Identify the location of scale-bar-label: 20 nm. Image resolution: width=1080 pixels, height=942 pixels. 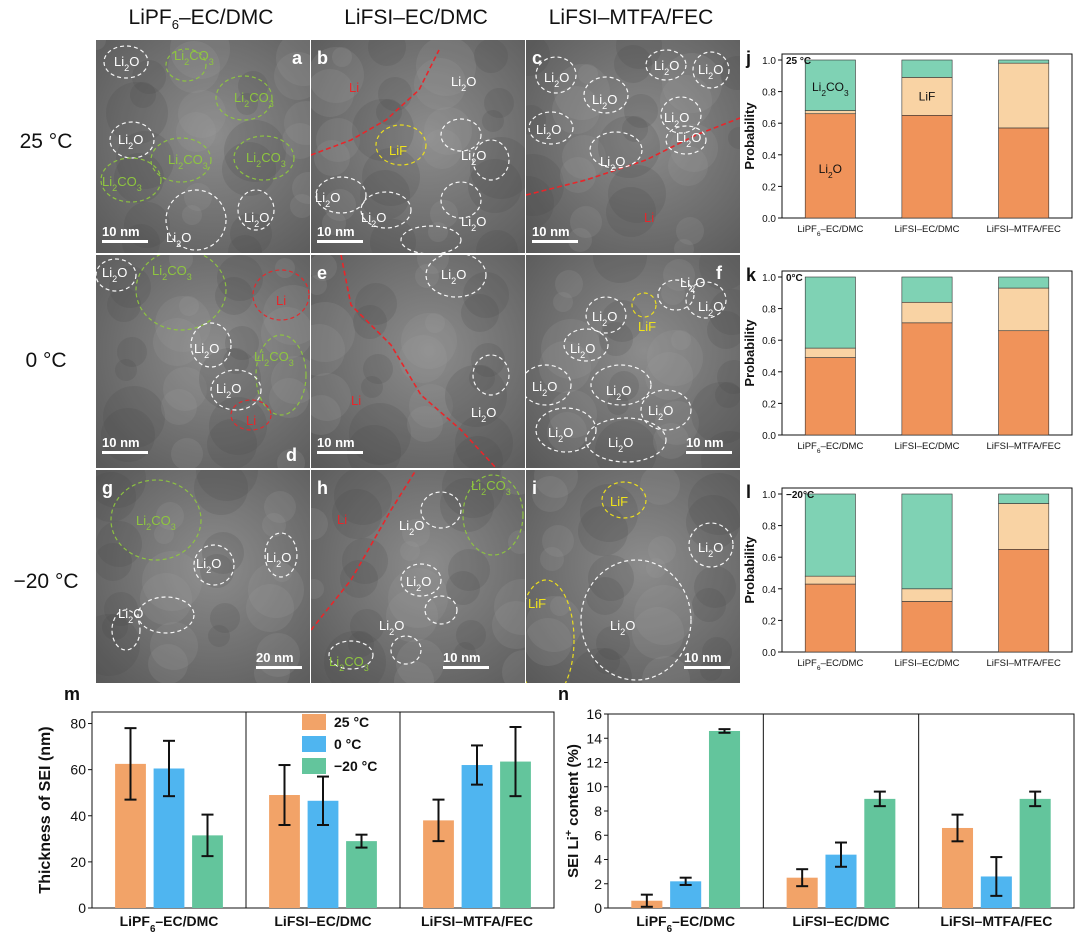
(275, 657).